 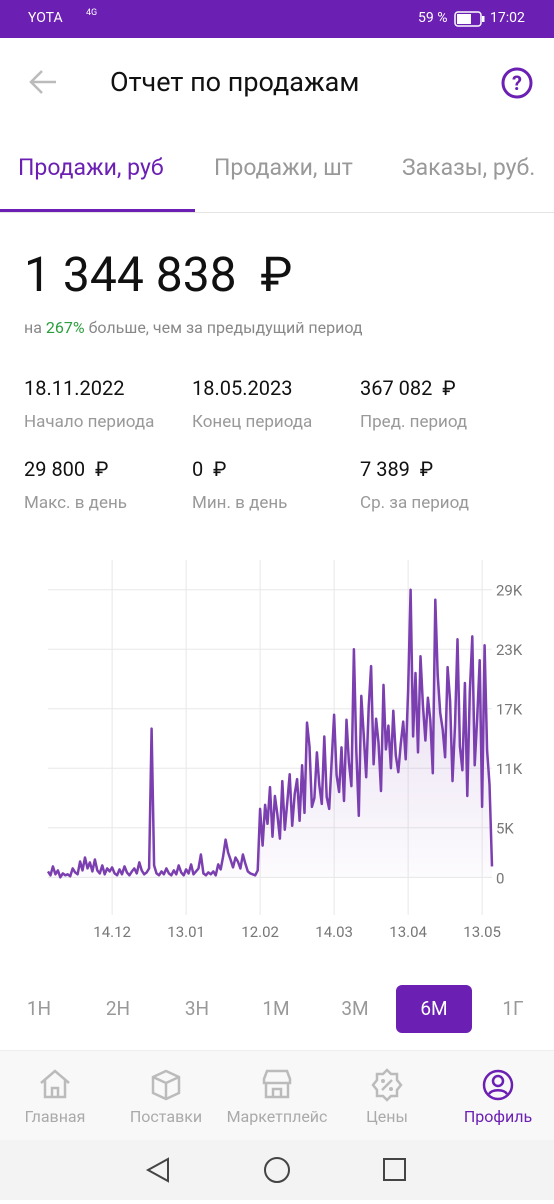 What do you see at coordinates (482, 932) in the screenshot?
I see `x-tick-label: 13.05` at bounding box center [482, 932].